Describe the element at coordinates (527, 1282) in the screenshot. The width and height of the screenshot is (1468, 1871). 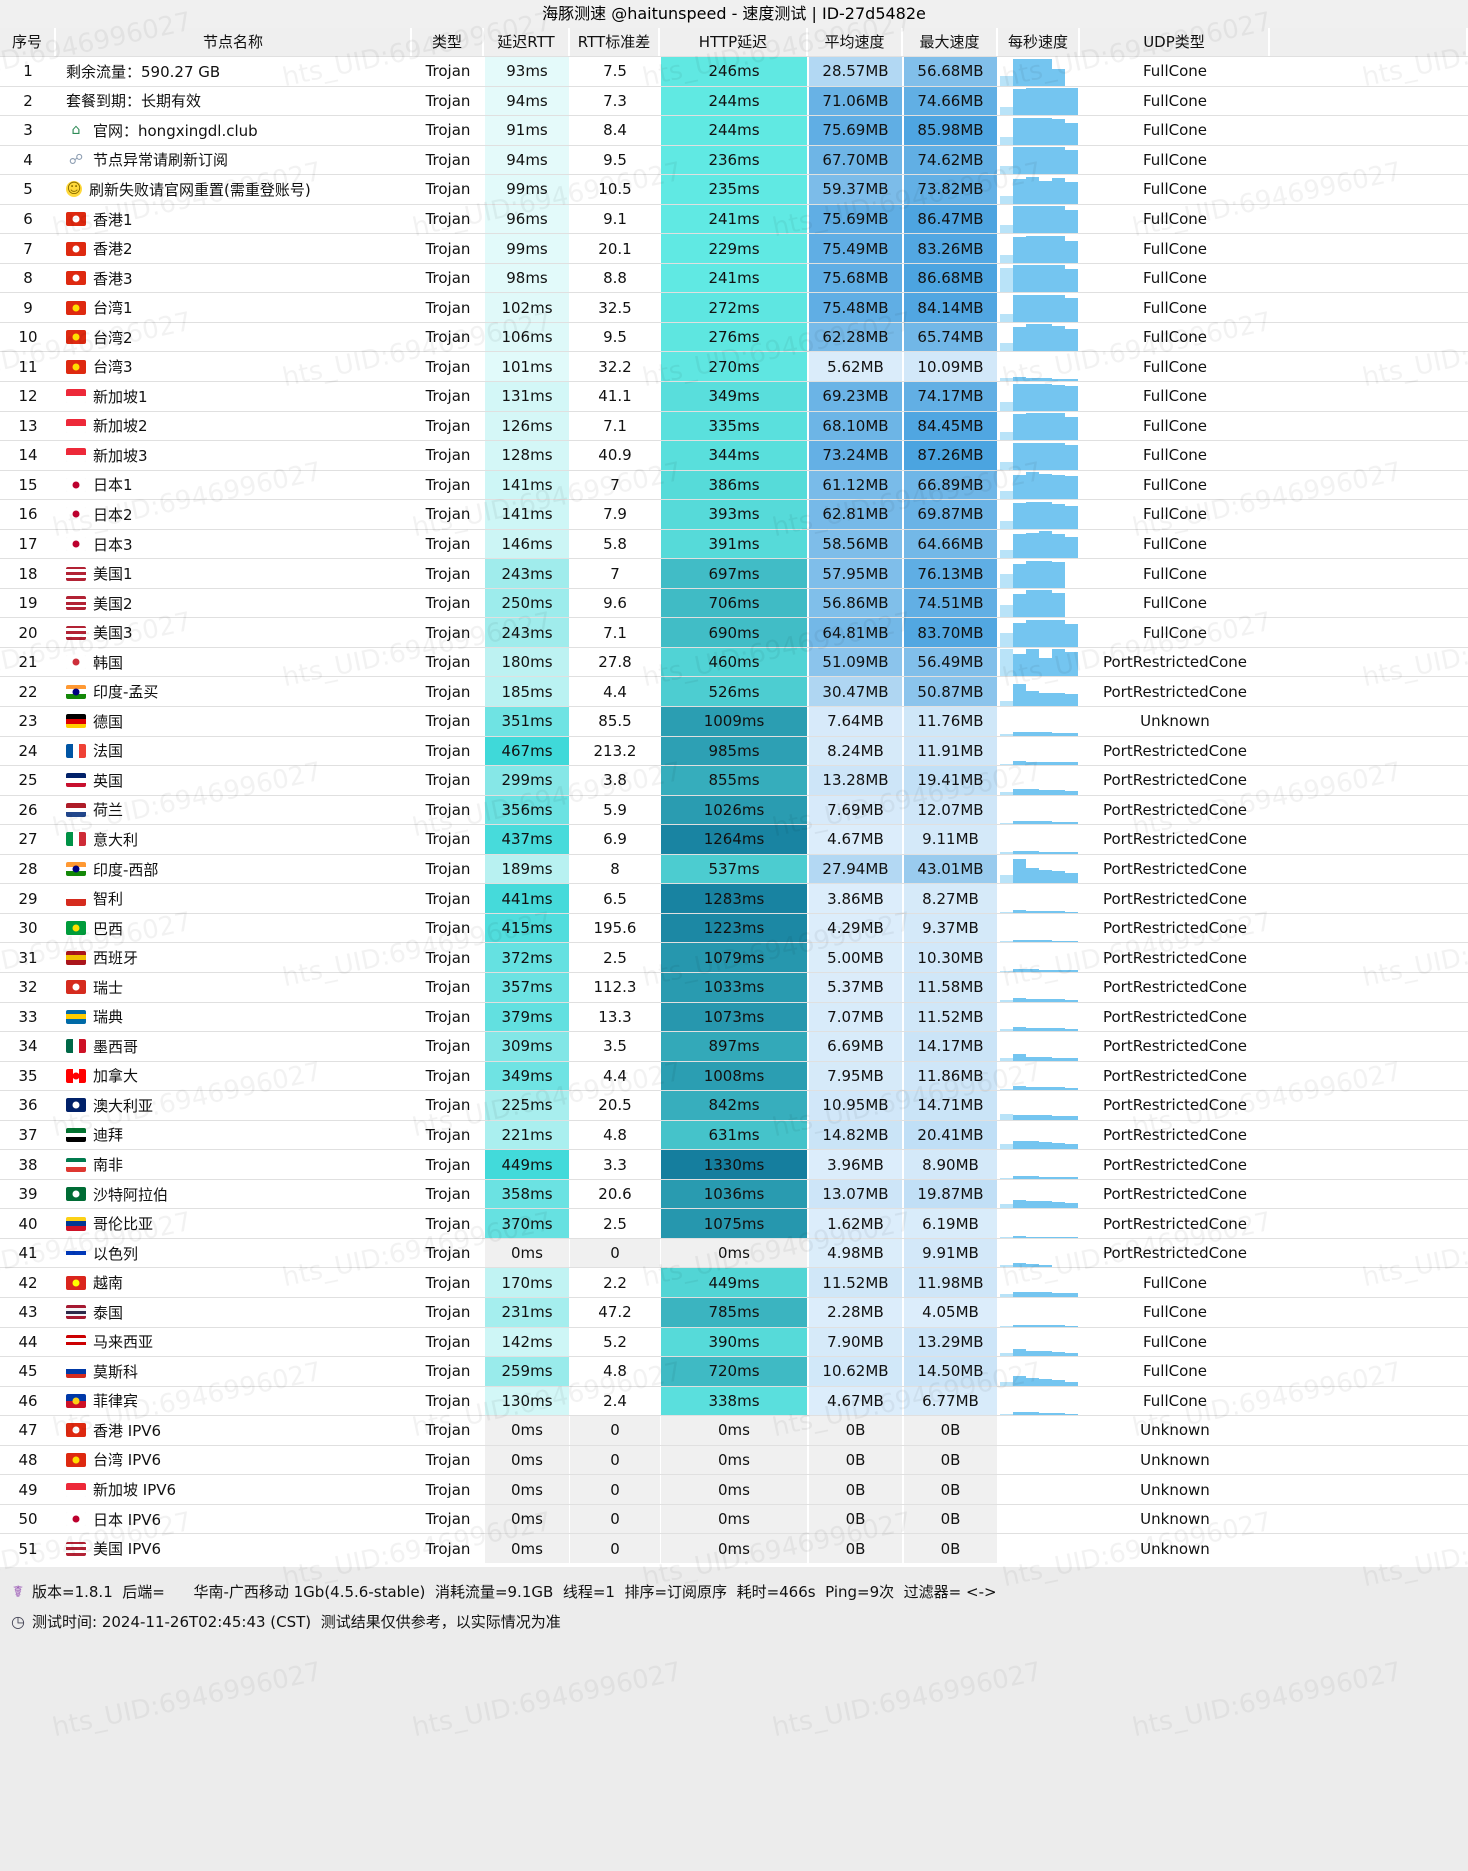
I see `rtt-cell: 170ms` at that location.